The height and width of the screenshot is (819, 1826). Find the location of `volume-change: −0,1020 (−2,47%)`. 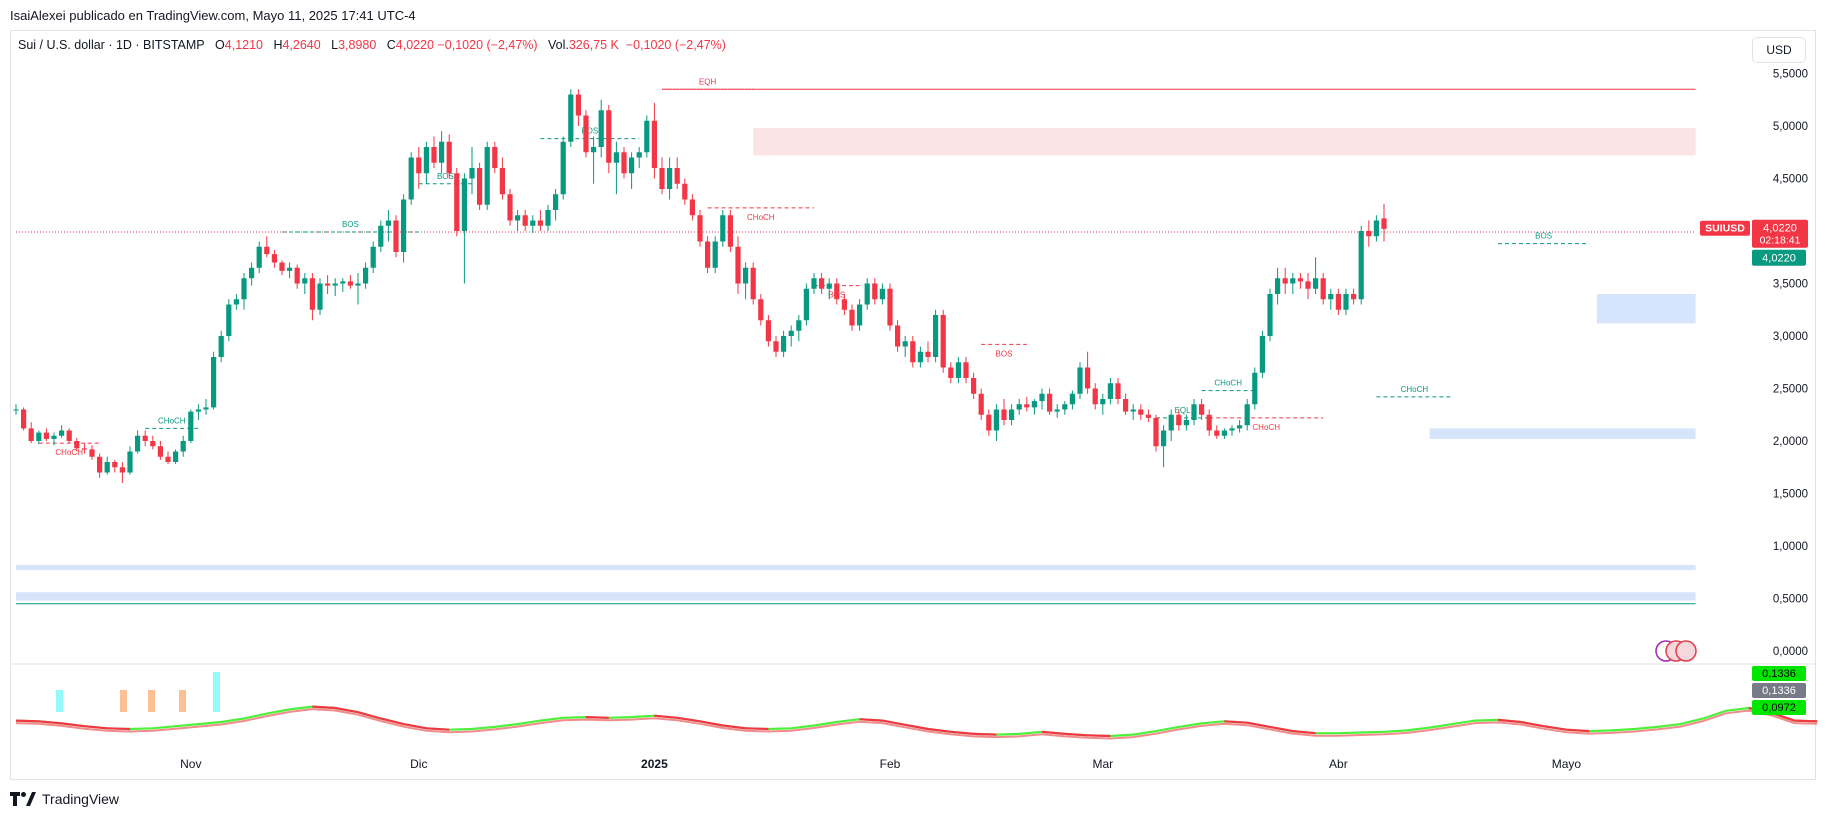

volume-change: −0,1020 (−2,47%) is located at coordinates (675, 45).